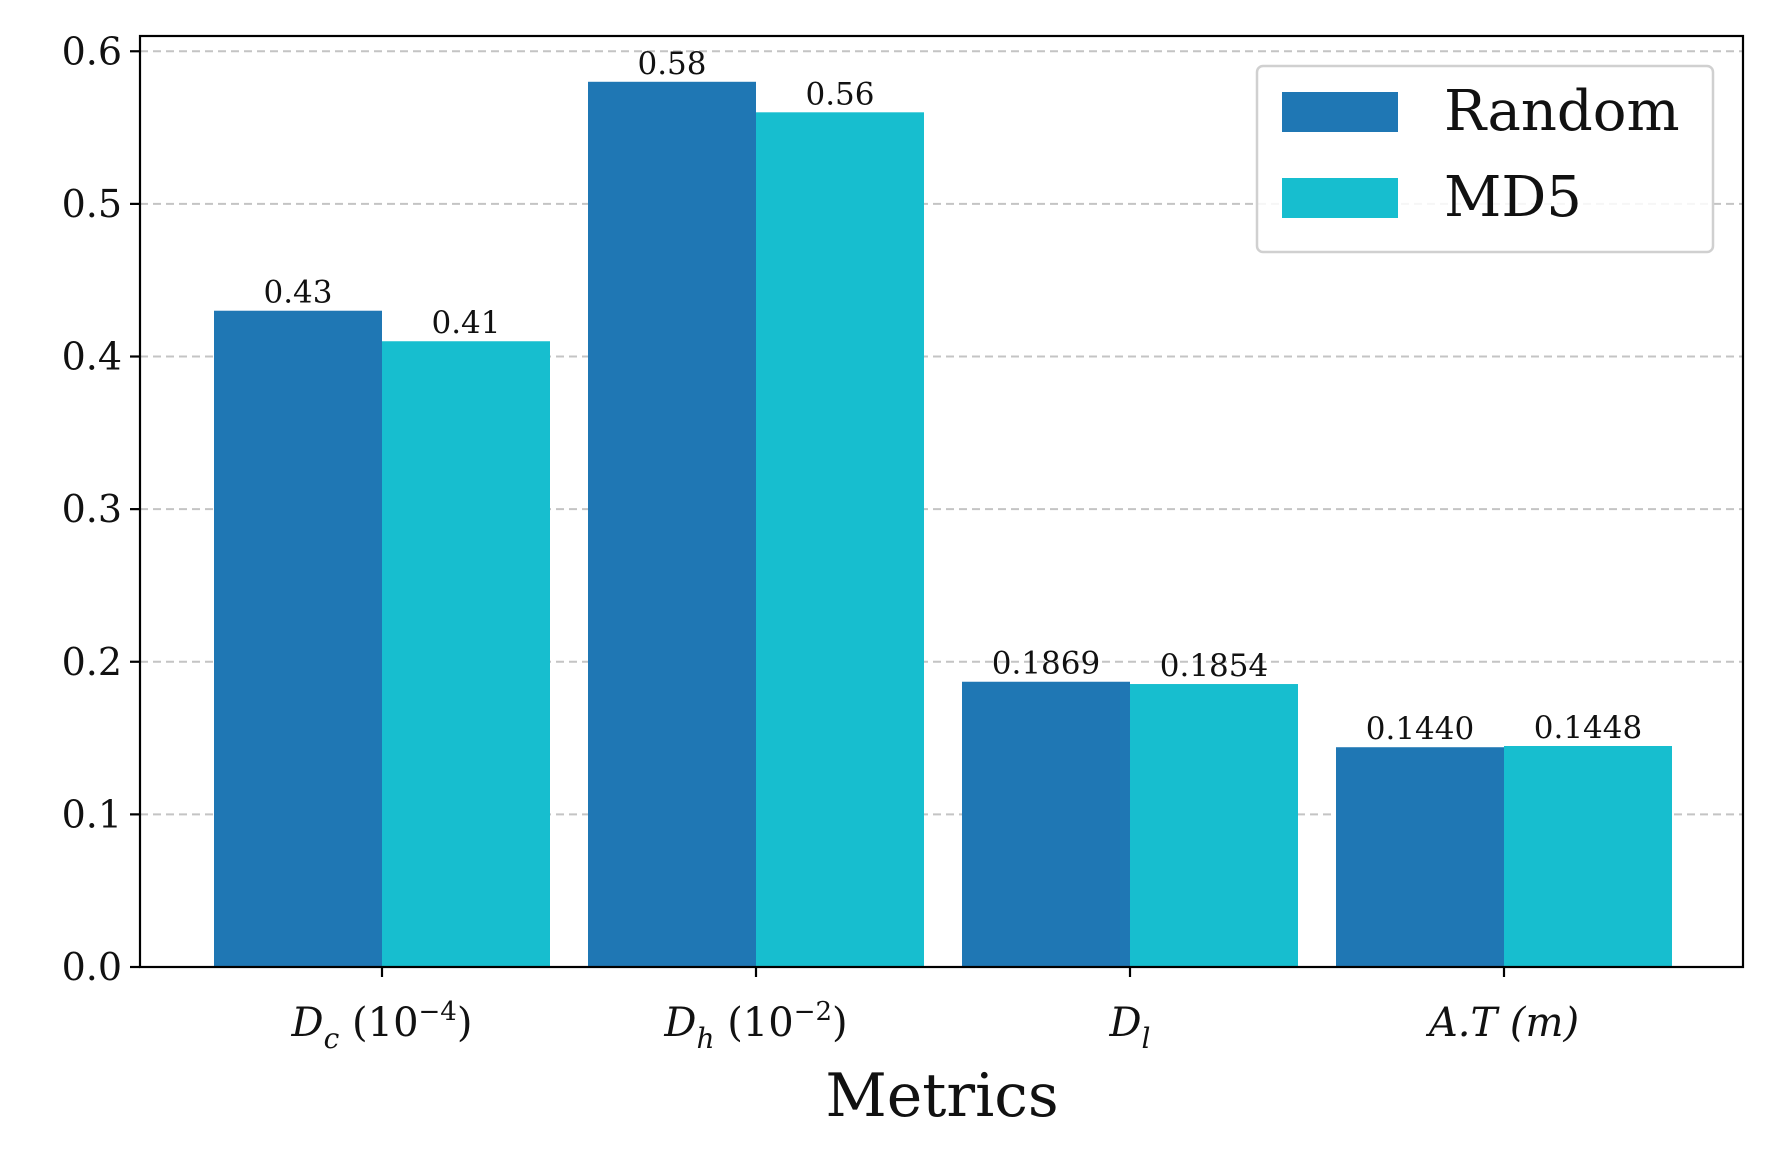  I want to click on value-label: 0.1448, so click(1588, 728).